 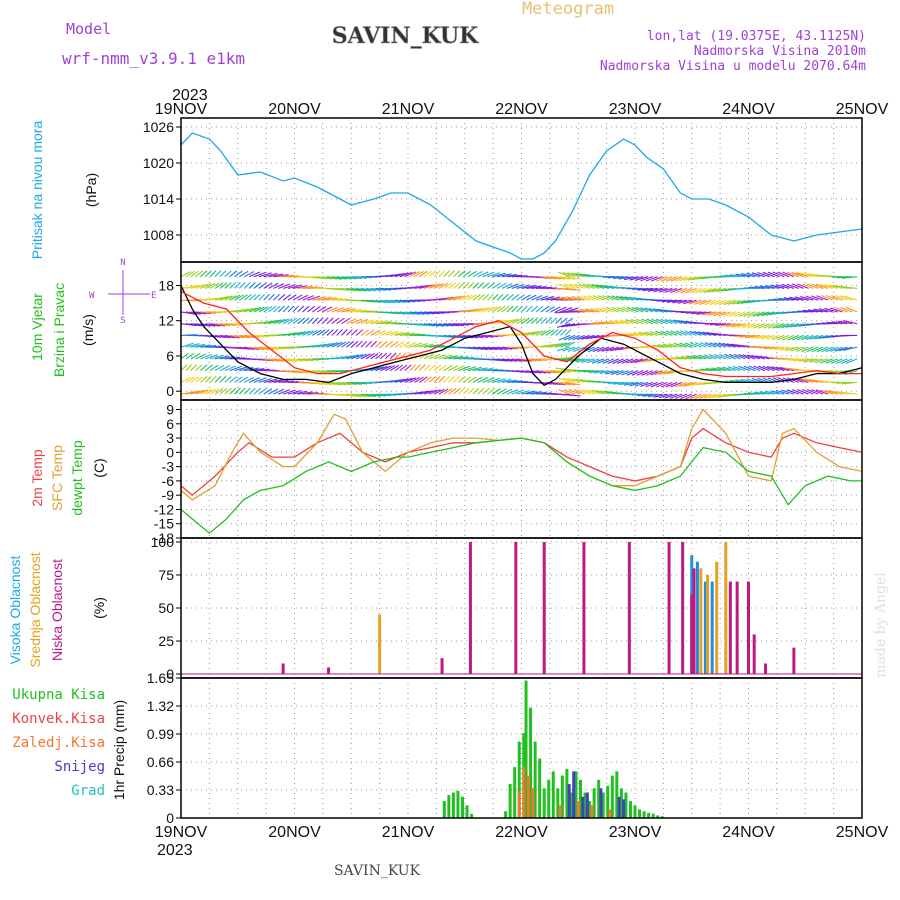 What do you see at coordinates (507, 608) in the screenshot?
I see `cloud-panel: 0 25 50 75 100` at bounding box center [507, 608].